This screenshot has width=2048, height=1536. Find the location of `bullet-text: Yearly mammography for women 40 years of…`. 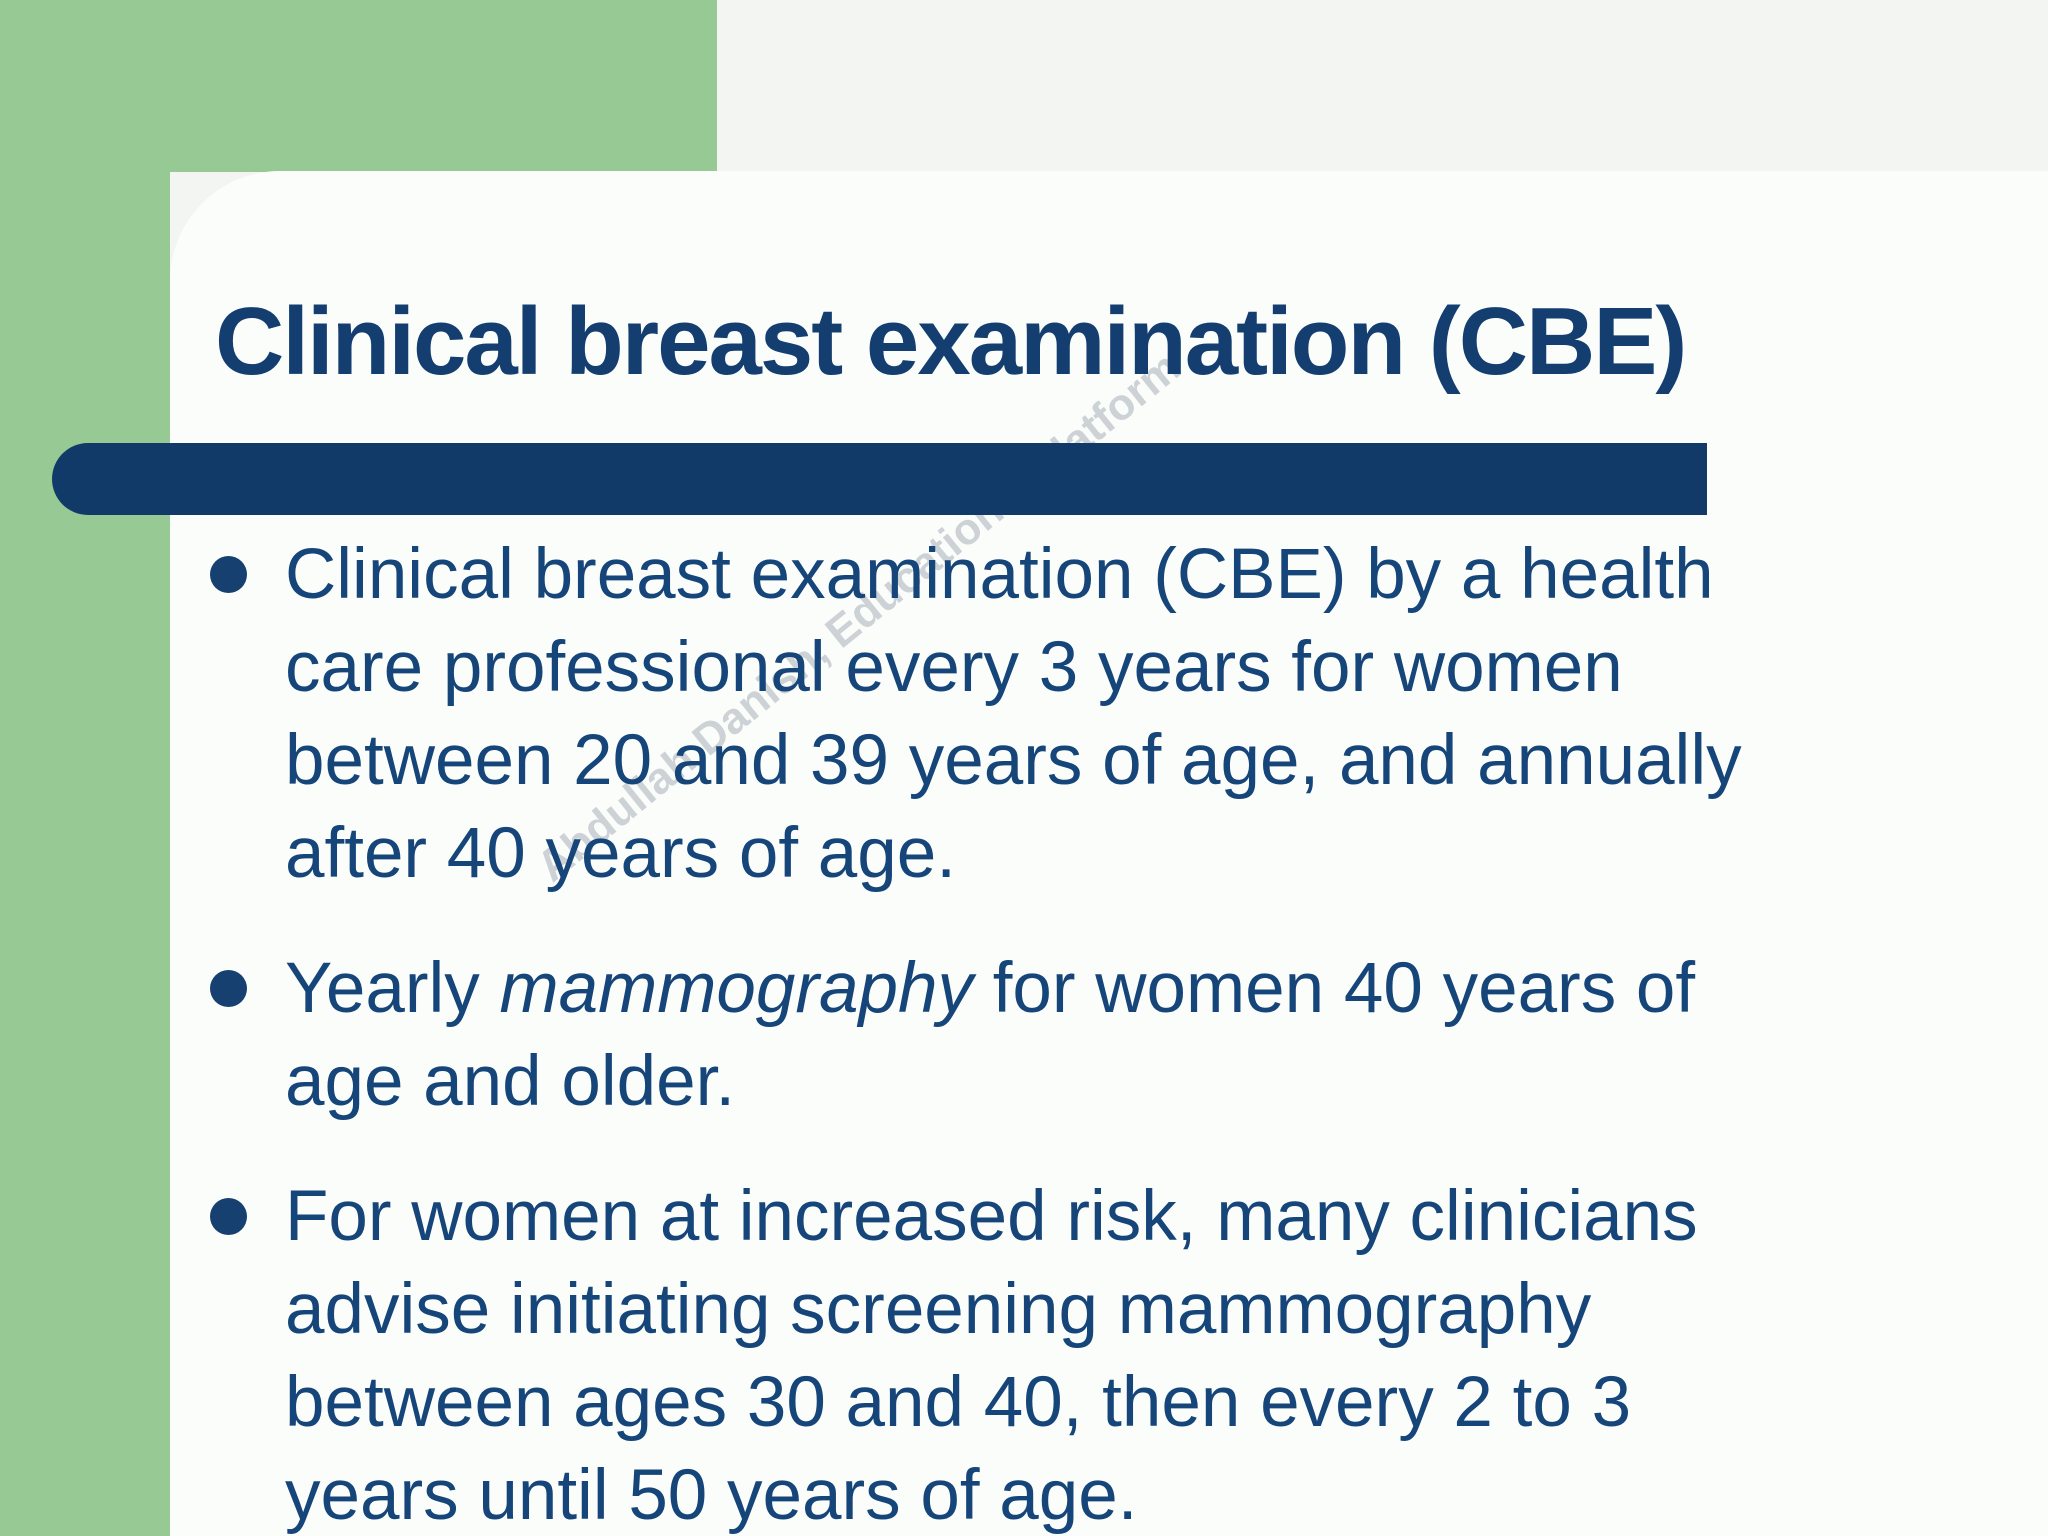

bullet-text: Yearly mammography for women 40 years of… is located at coordinates (990, 1035).